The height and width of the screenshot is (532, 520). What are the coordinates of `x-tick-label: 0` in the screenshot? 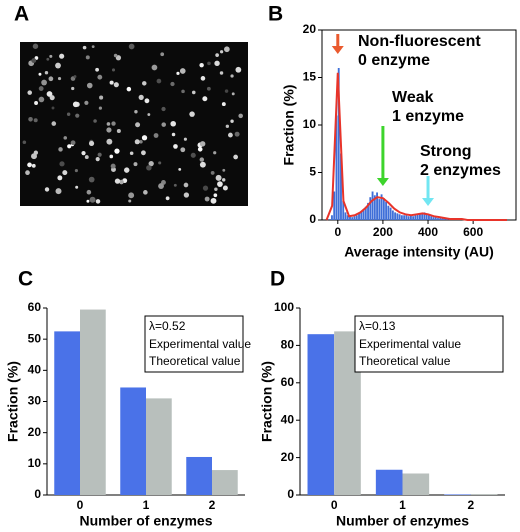 It's located at (80, 505).